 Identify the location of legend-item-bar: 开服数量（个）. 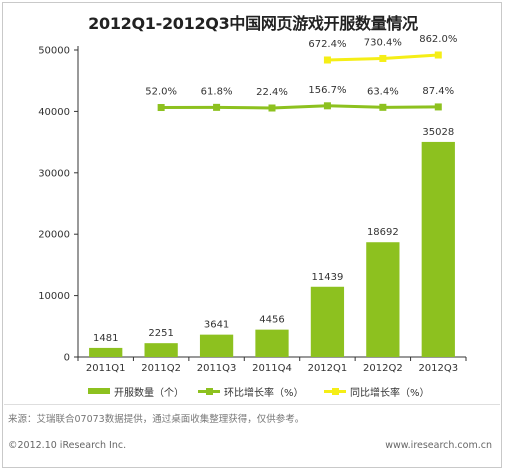
(136, 391).